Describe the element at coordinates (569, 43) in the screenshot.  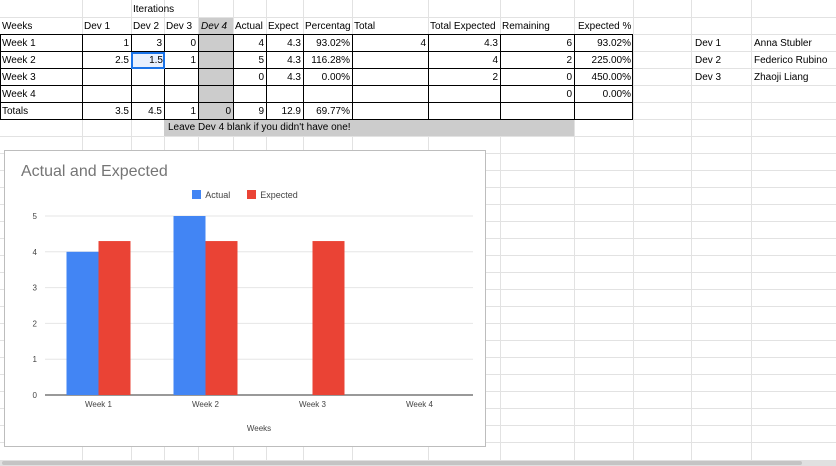
I see `cell-remaining: 6` at that location.